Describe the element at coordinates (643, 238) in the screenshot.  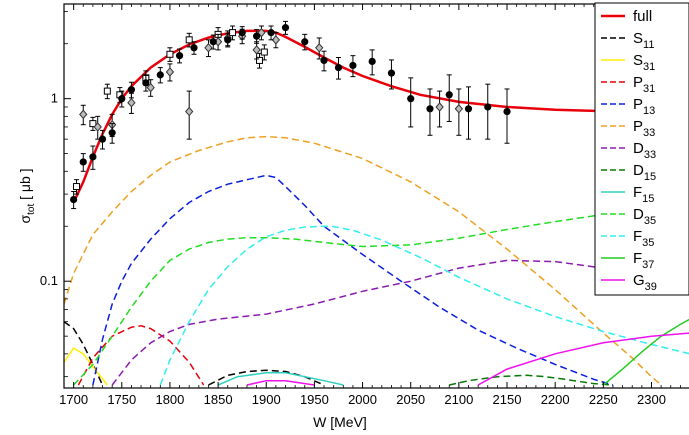
I see `legend-label-f35: F35` at that location.